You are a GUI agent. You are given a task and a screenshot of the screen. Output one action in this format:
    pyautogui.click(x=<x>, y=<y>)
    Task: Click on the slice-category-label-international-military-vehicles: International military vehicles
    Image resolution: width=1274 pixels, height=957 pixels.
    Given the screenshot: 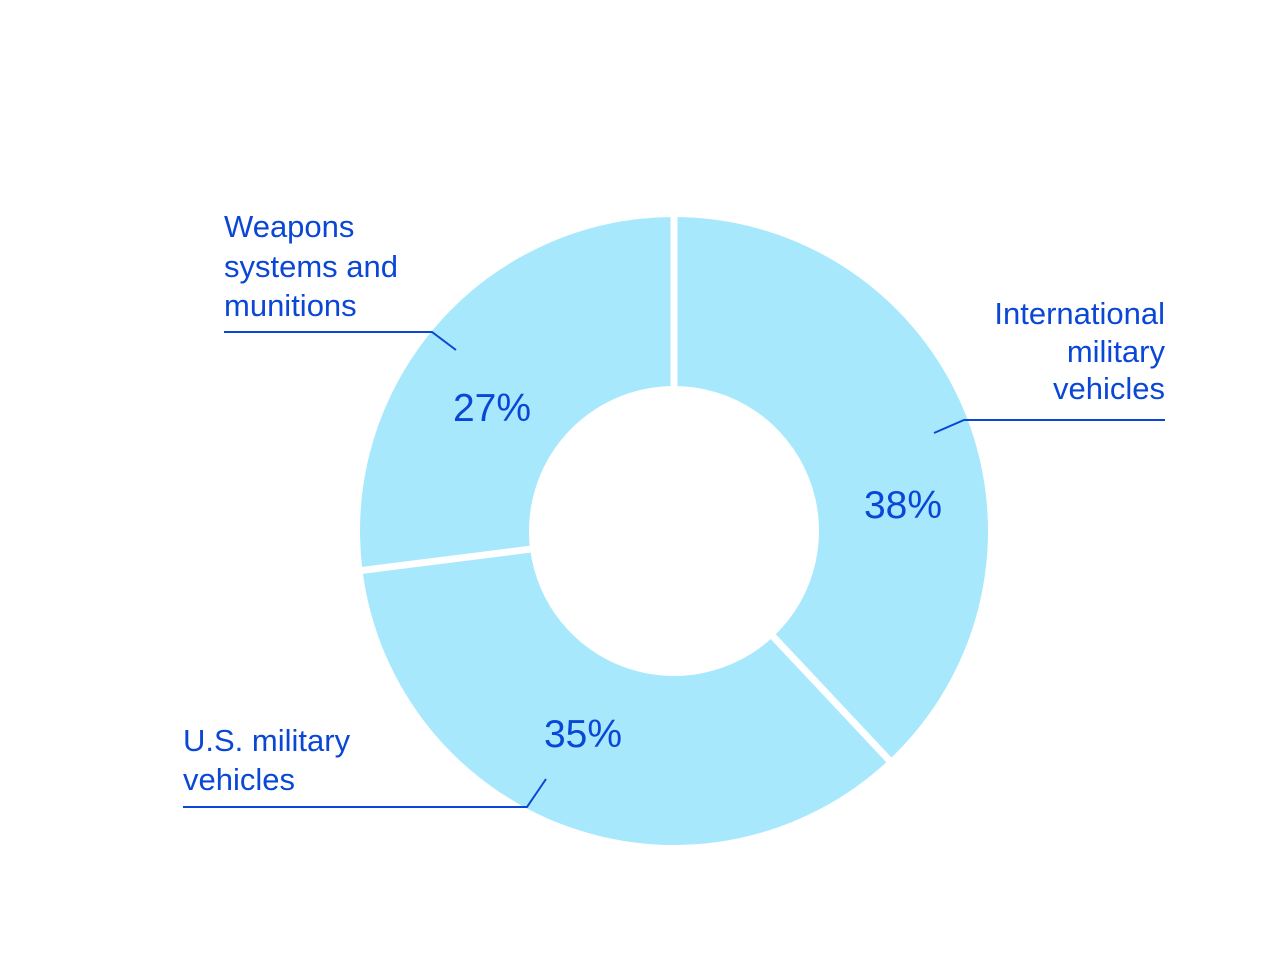 What is the action you would take?
    pyautogui.click(x=1079, y=351)
    